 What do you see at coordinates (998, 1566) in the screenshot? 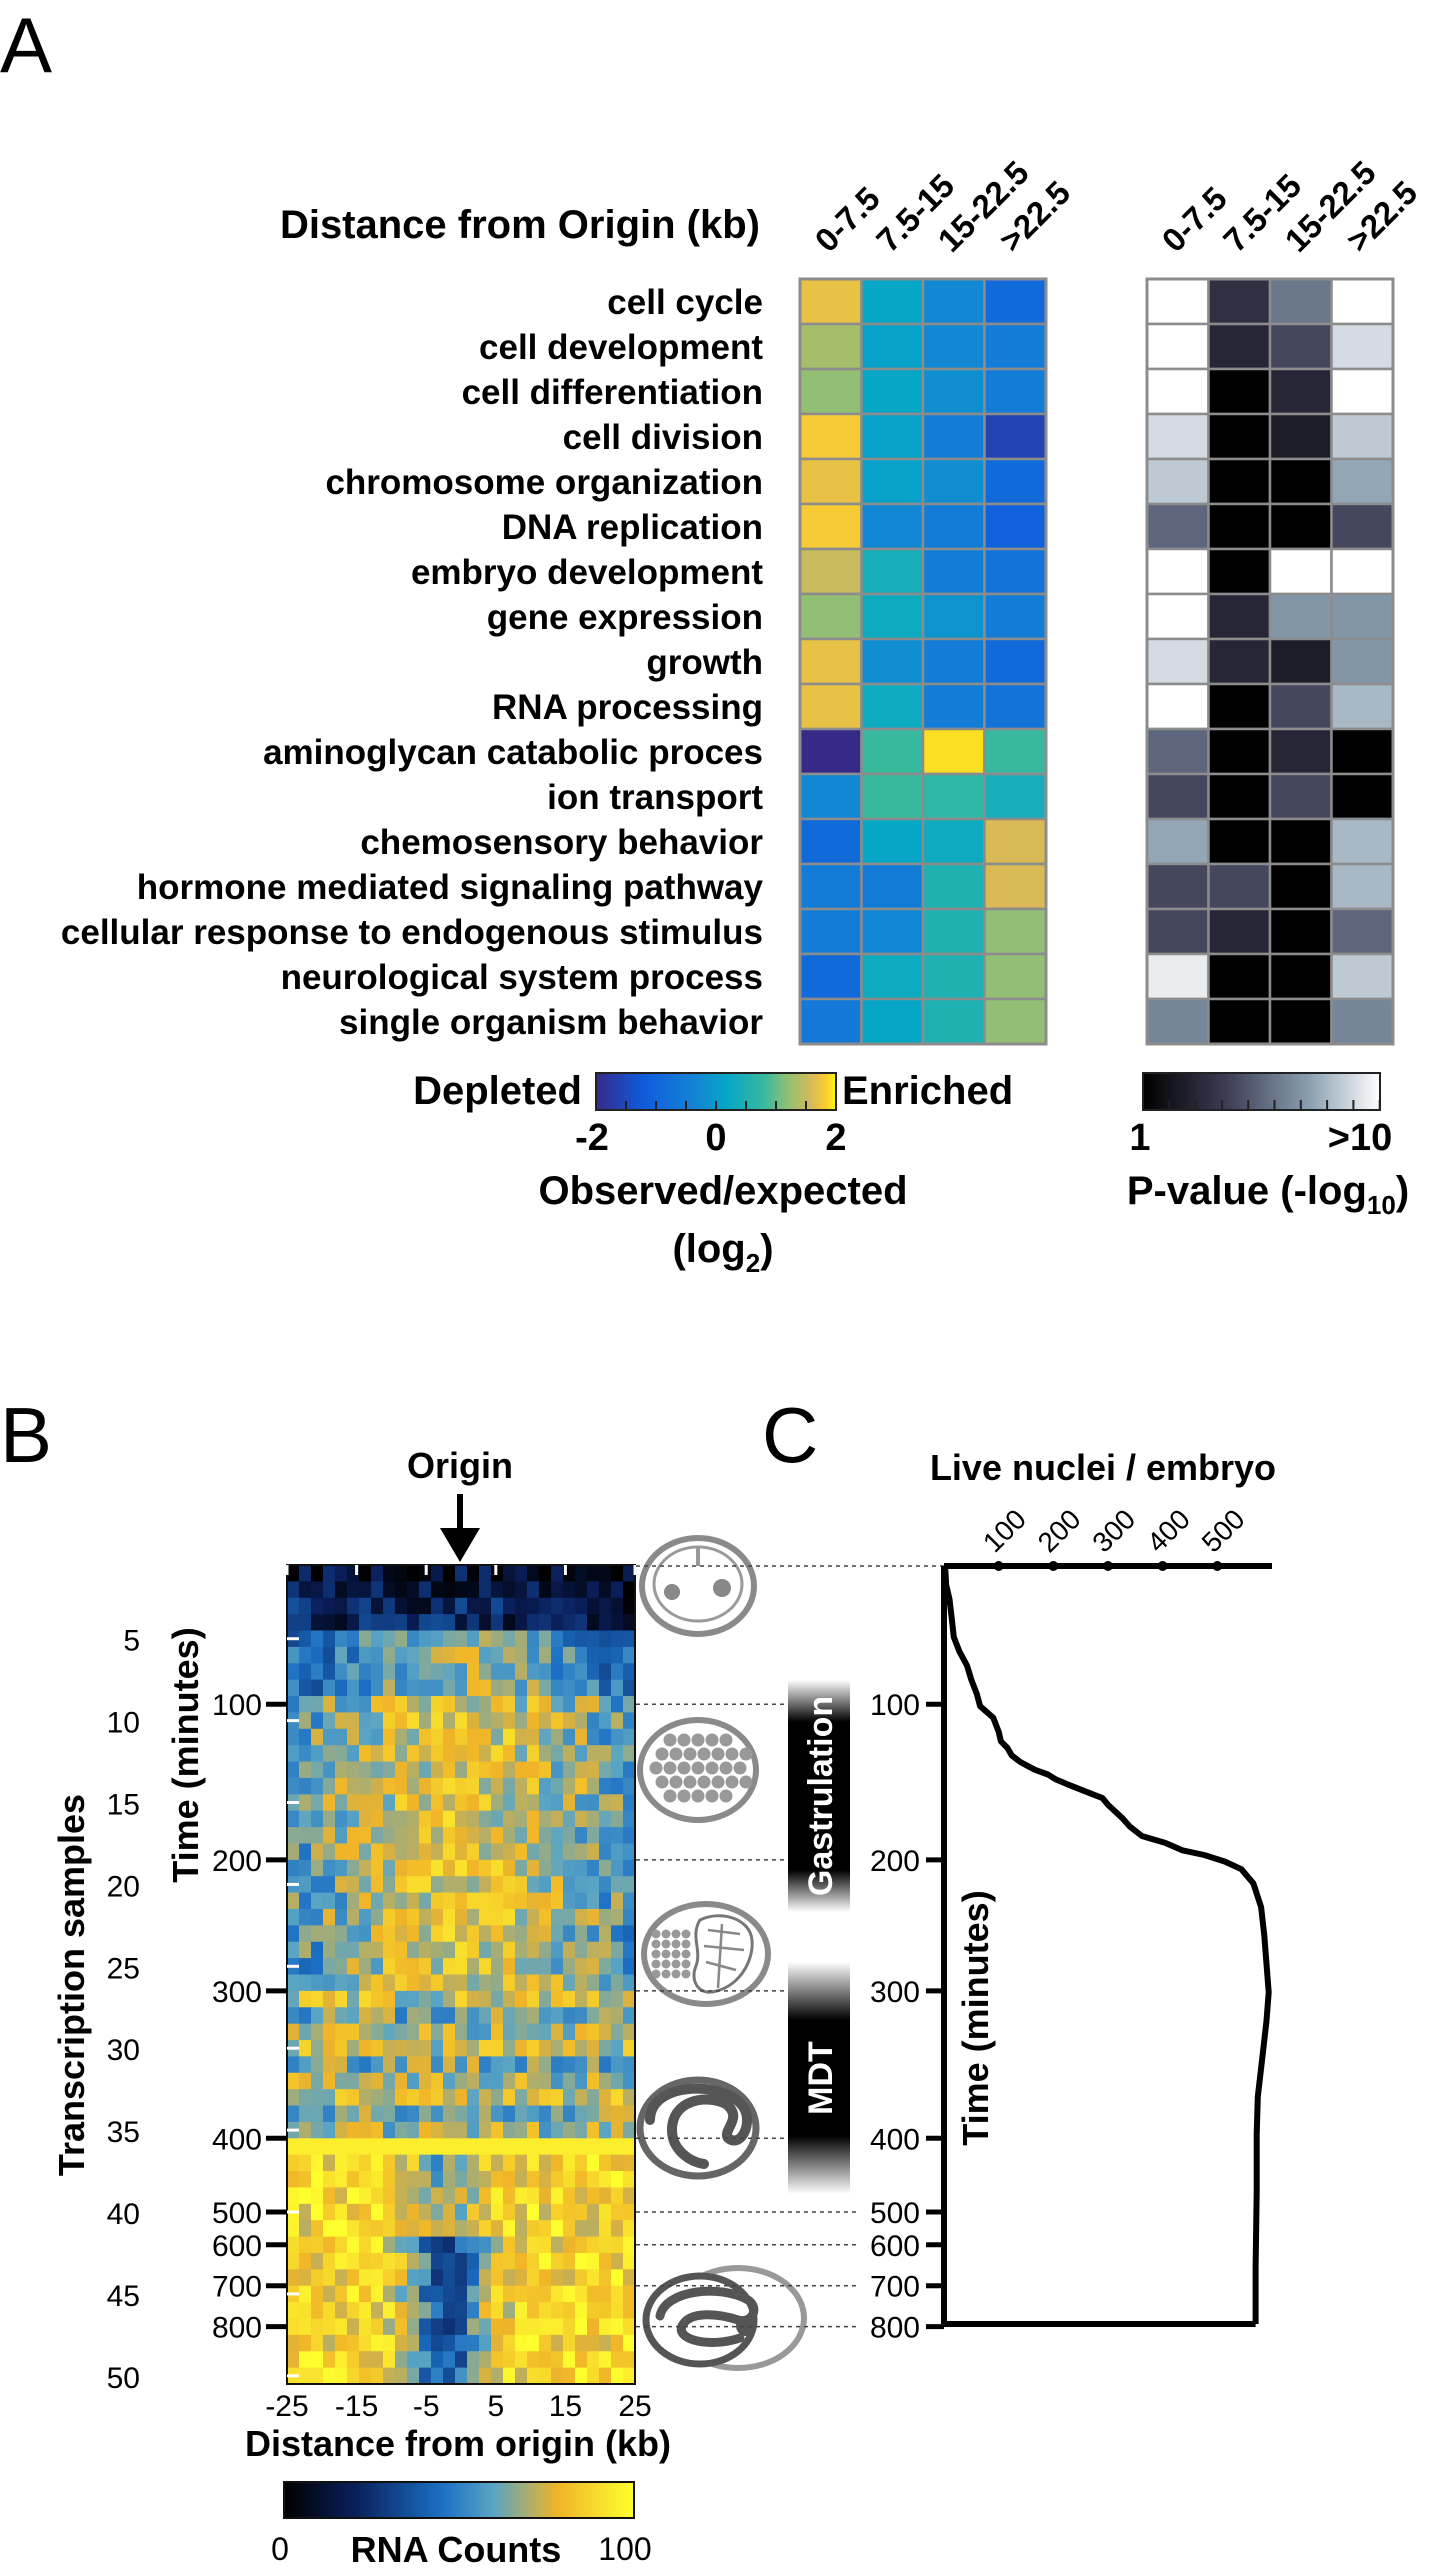
I see `x-tick` at bounding box center [998, 1566].